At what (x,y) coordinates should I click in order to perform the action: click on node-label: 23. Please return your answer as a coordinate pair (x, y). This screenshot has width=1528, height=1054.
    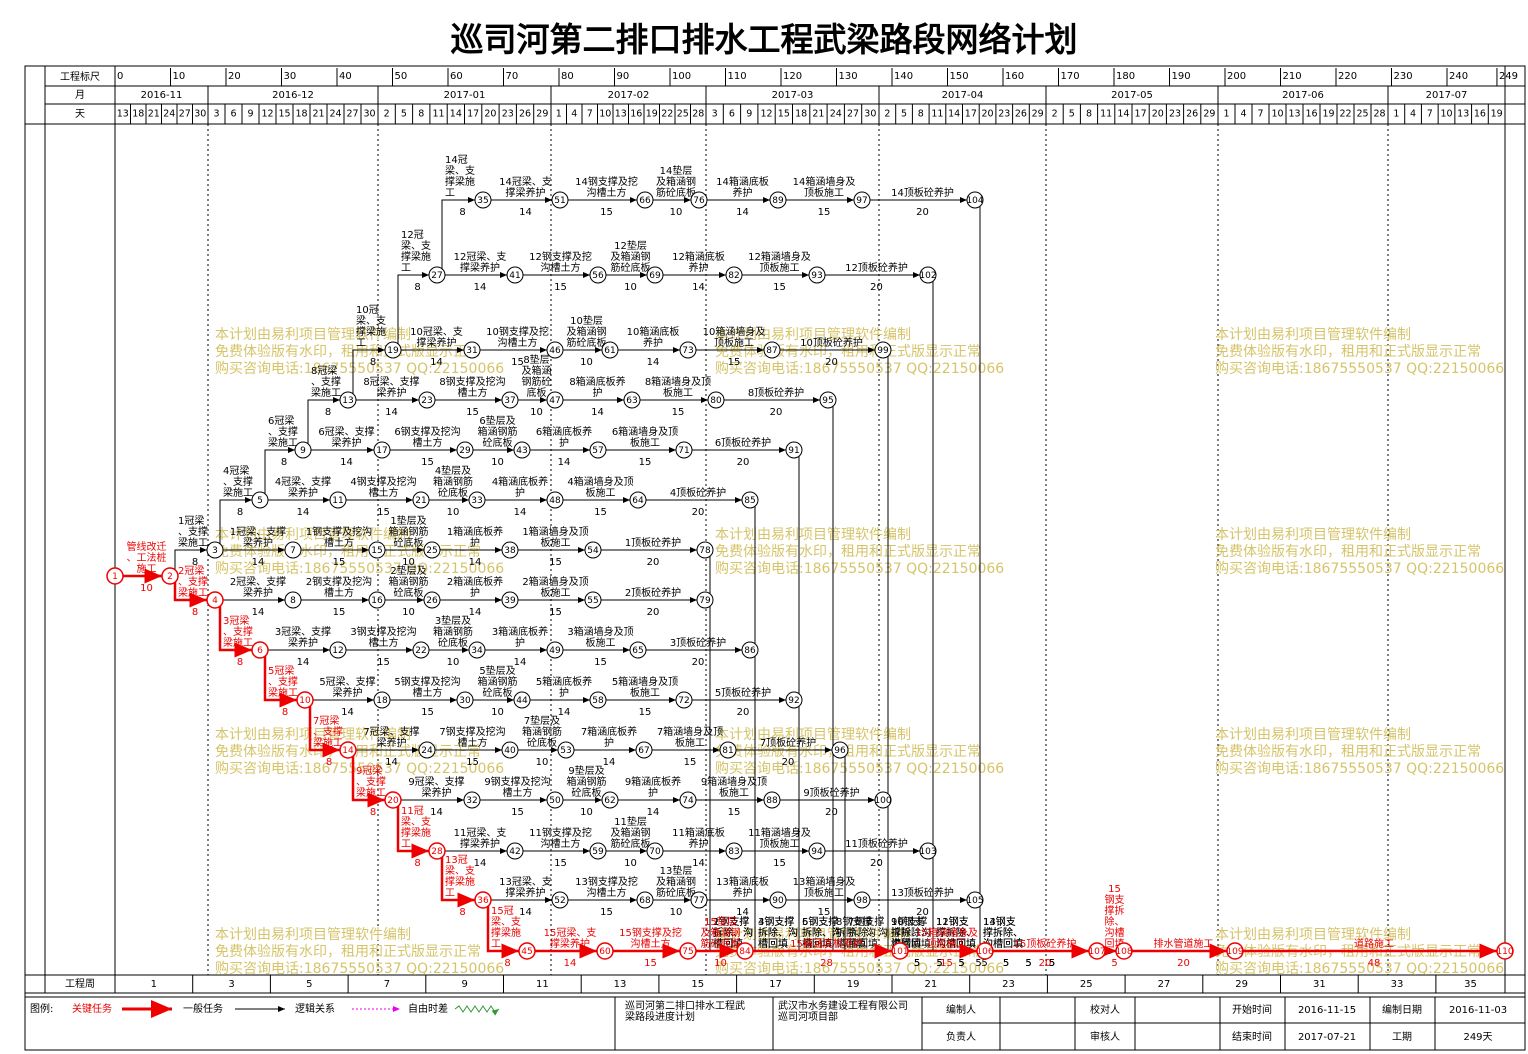
    Looking at the image, I should click on (426, 401).